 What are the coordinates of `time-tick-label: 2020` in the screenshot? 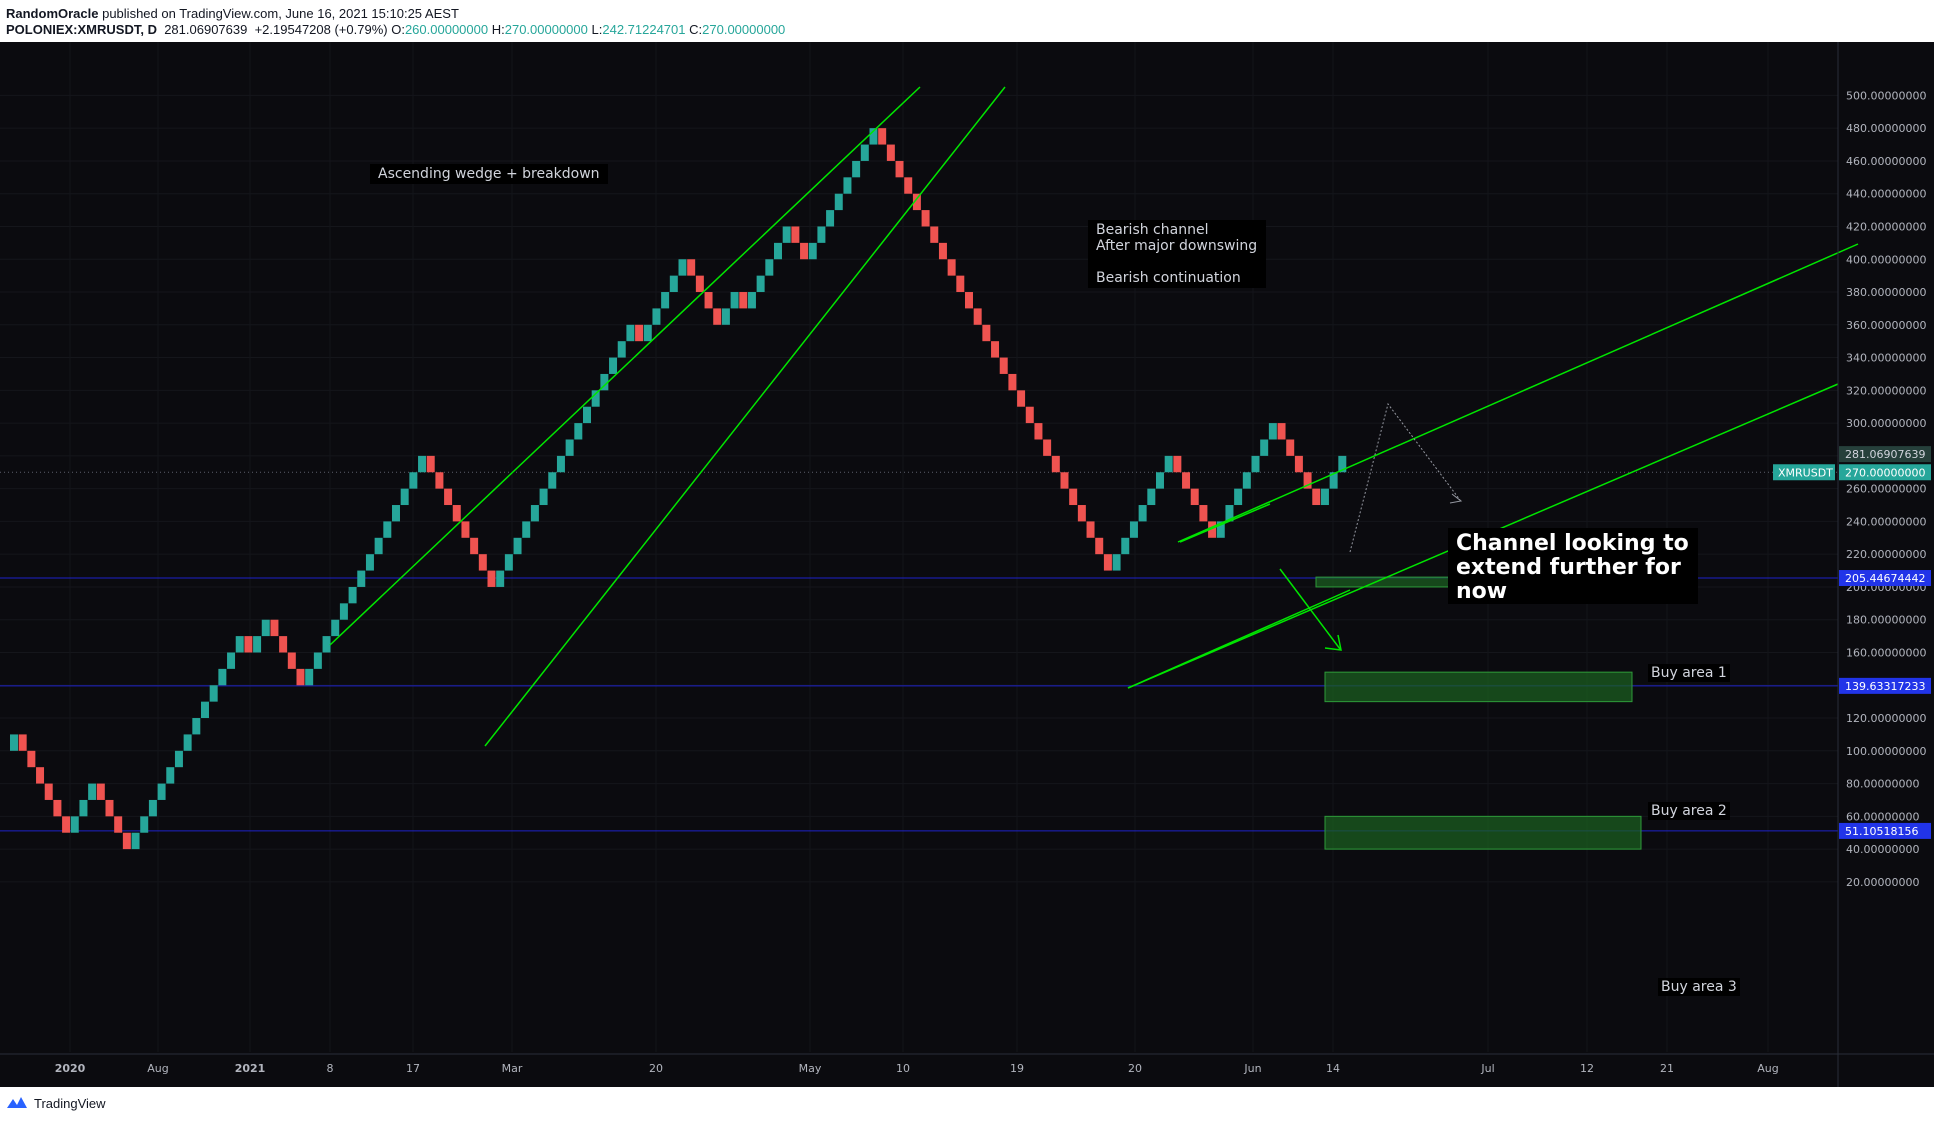 It's located at (70, 1068).